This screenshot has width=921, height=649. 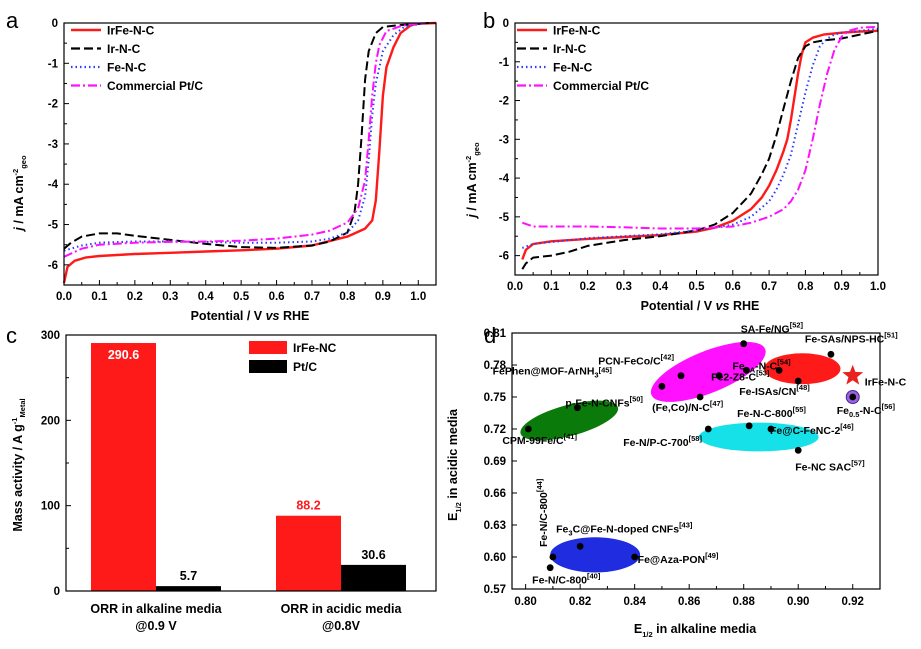 What do you see at coordinates (551, 287) in the screenshot?
I see `x-tick-label: 0.1` at bounding box center [551, 287].